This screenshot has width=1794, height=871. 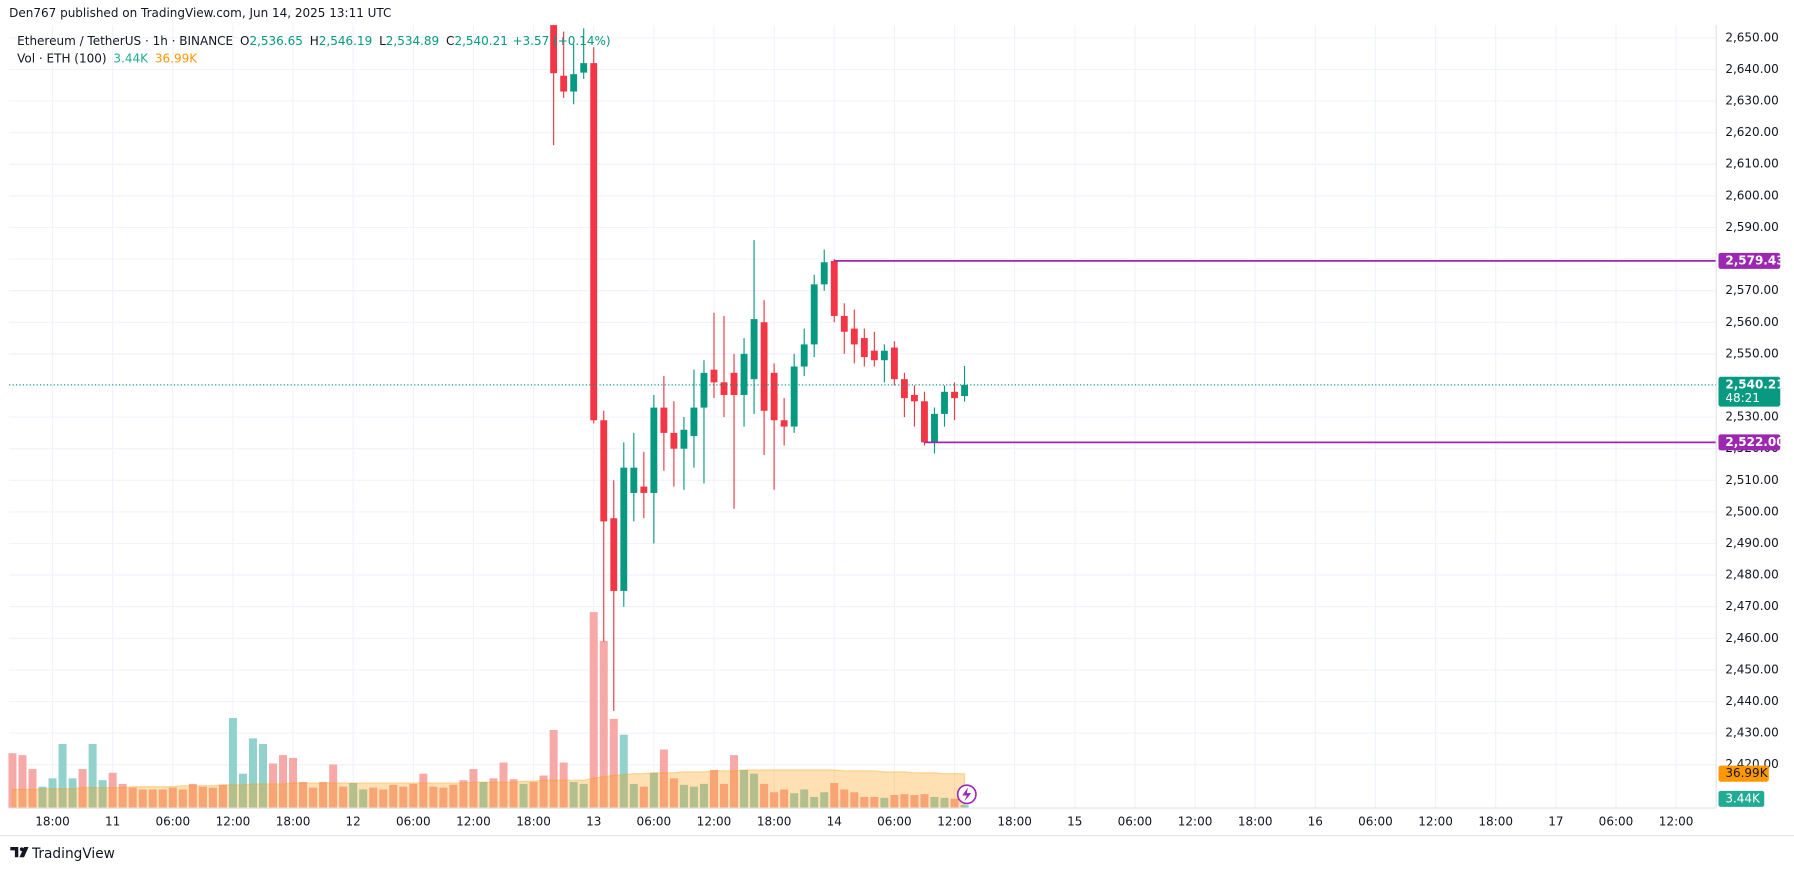 I want to click on countdown-label: 48:21, so click(x=1742, y=398).